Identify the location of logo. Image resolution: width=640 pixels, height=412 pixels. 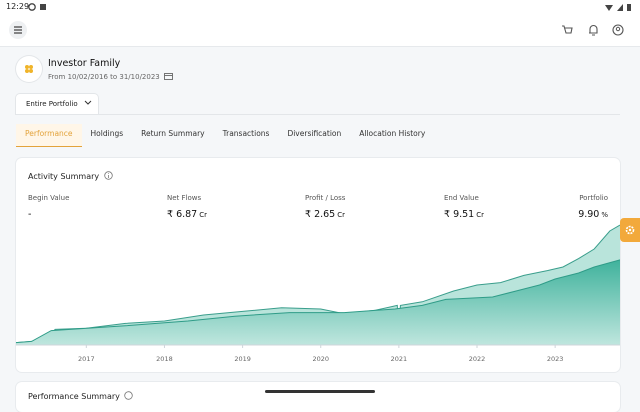
(29, 69).